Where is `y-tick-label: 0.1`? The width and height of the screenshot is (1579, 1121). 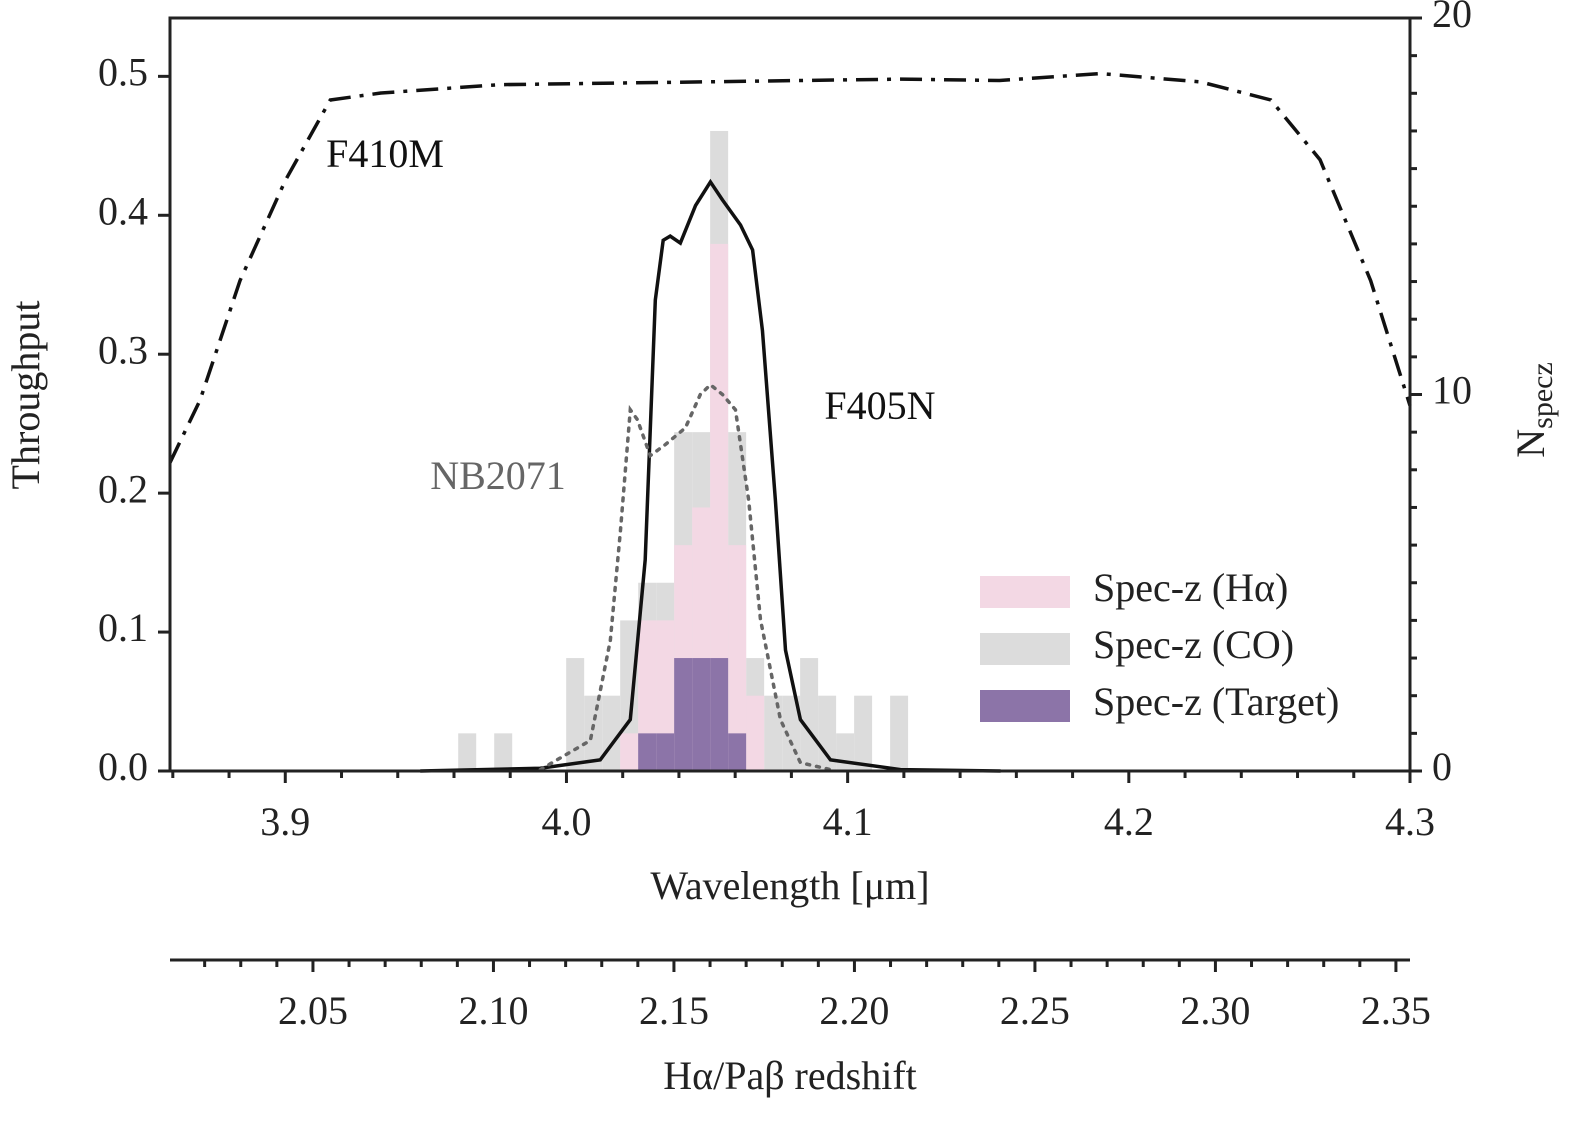
y-tick-label: 0.1 is located at coordinates (123, 627).